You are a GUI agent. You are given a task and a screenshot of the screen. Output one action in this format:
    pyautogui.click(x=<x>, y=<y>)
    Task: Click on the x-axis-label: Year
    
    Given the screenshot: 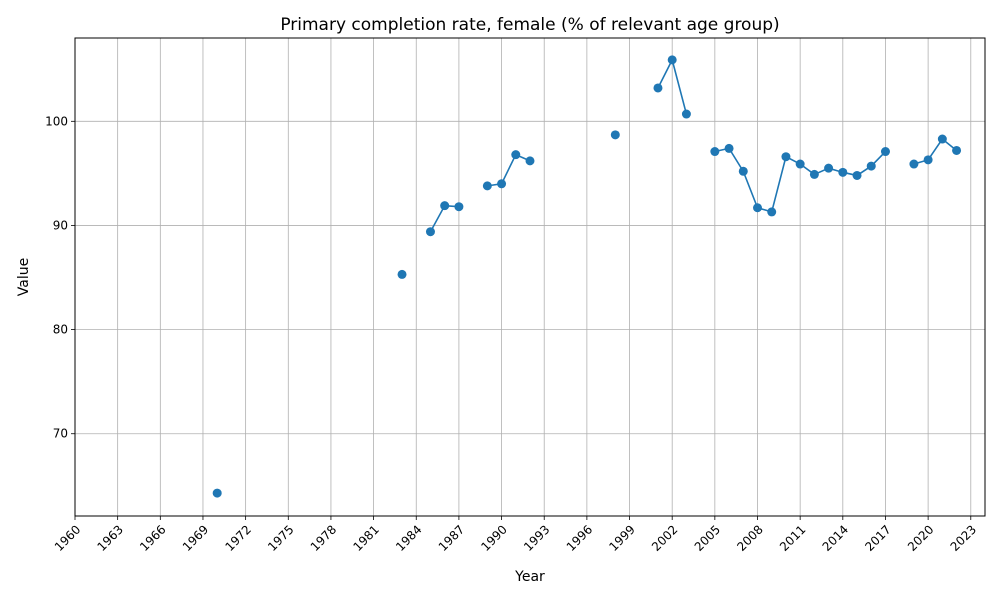 What is the action you would take?
    pyautogui.click(x=529, y=577)
    